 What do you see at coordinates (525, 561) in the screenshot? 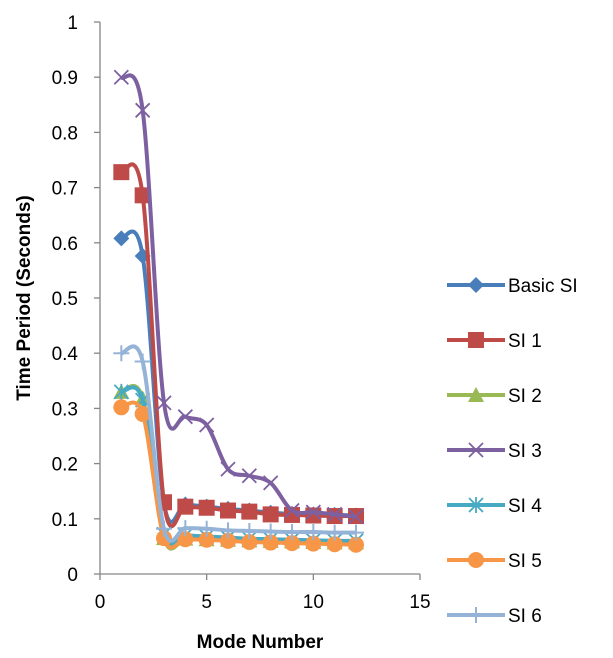
I see `legend-label: SI 5` at bounding box center [525, 561].